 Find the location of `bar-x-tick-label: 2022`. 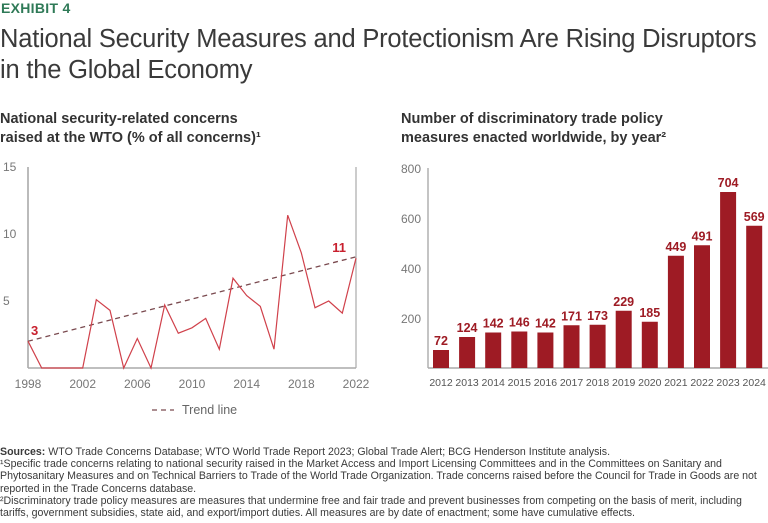

bar-x-tick-label: 2022 is located at coordinates (702, 383).